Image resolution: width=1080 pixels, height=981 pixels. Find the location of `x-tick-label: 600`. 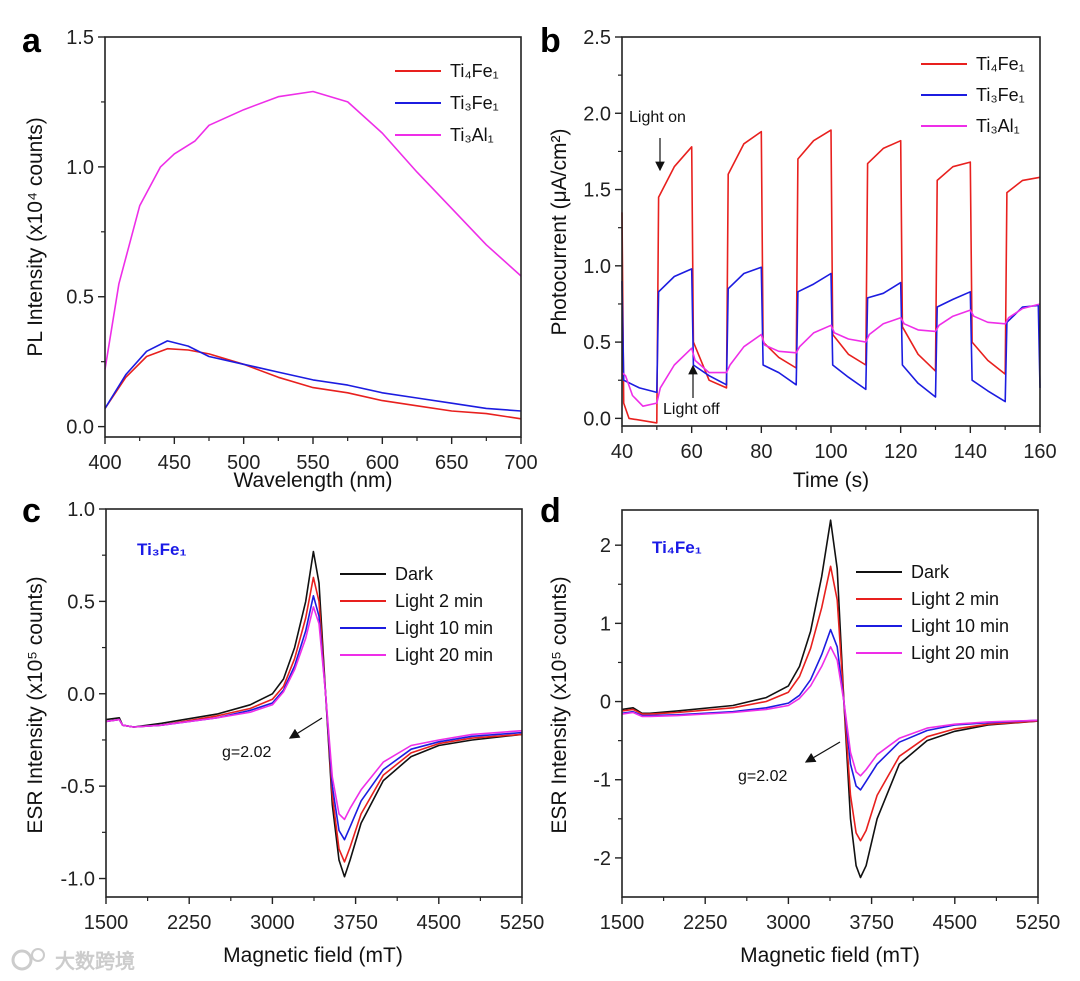

x-tick-label: 600 is located at coordinates (382, 463).